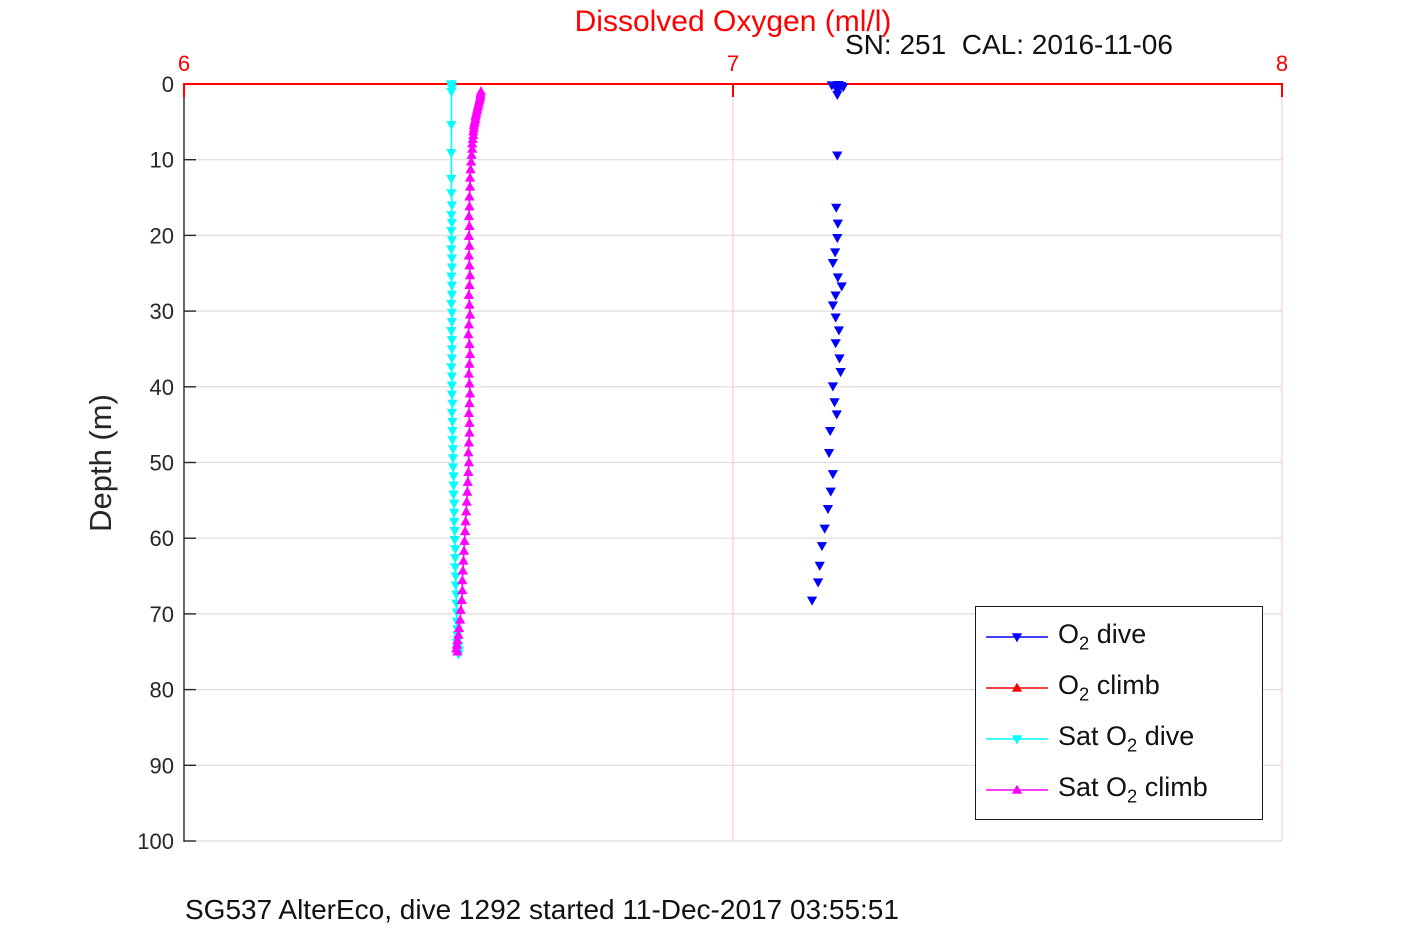  I want to click on o2-dive-legend-marker-icon, so click(1017, 637).